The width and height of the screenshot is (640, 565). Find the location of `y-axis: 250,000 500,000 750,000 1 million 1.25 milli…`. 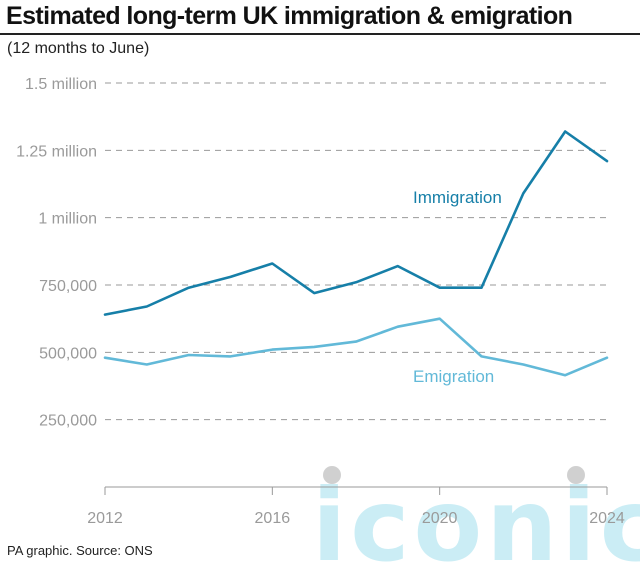

y-axis: 250,000 500,000 750,000 1 million 1.25 milli… is located at coordinates (56, 253).